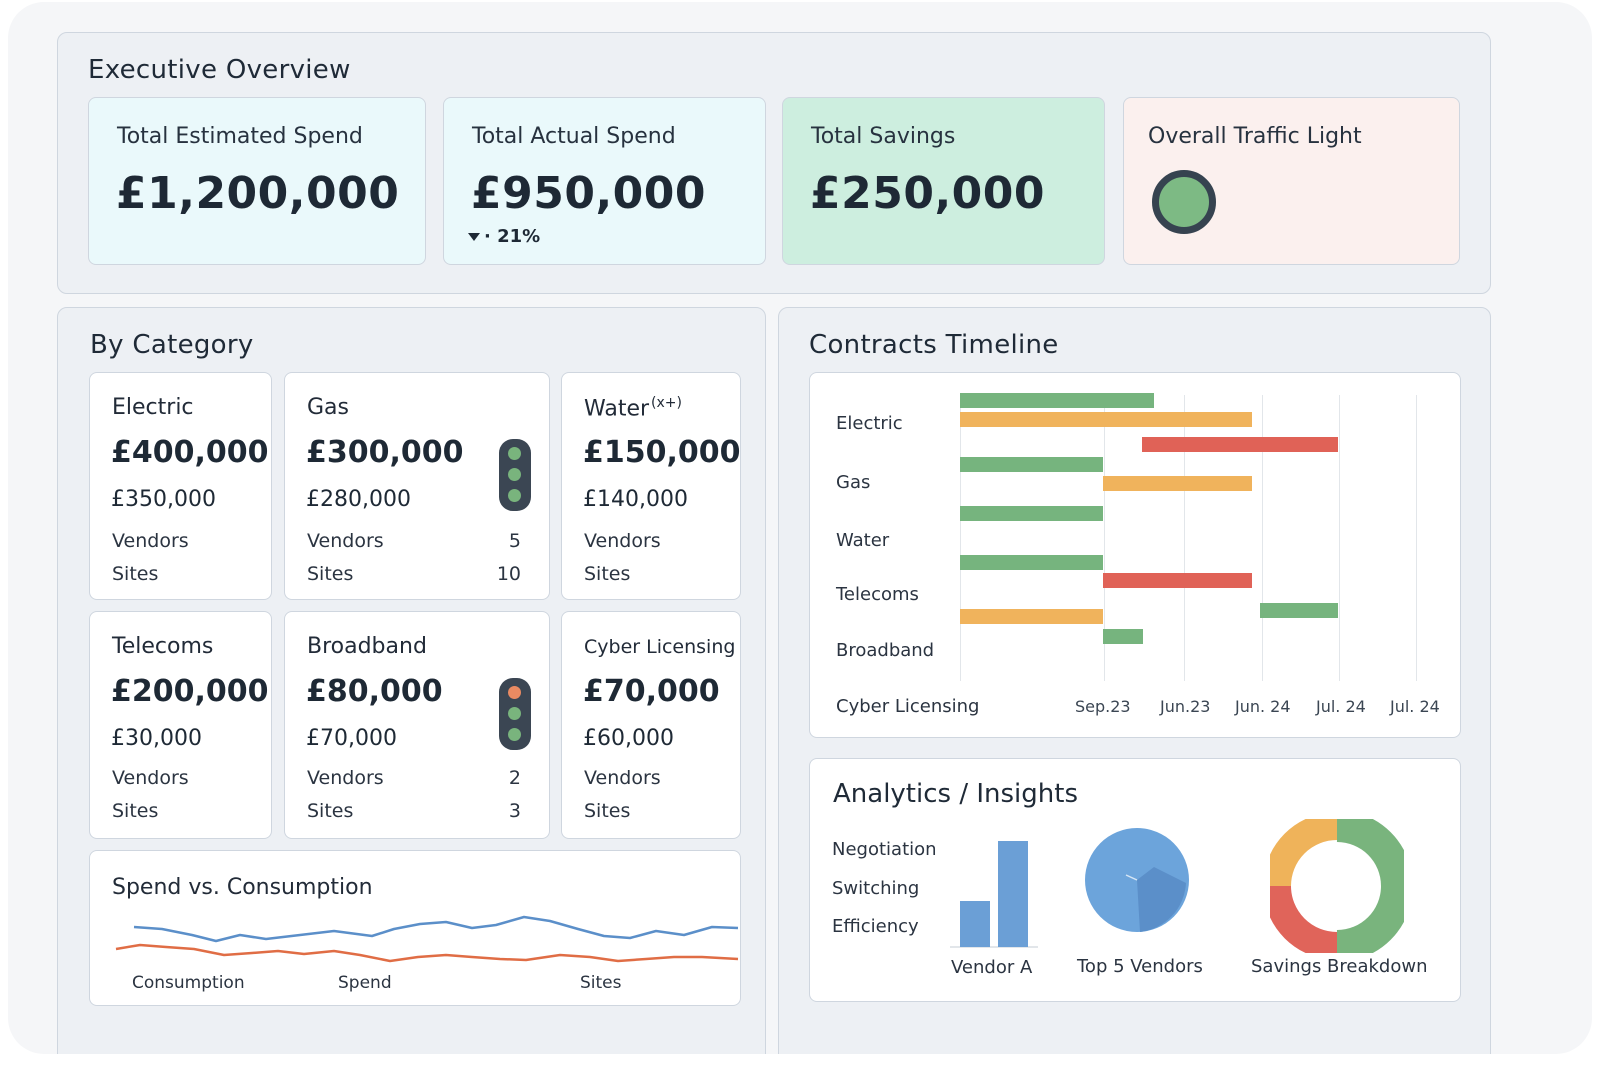 Image resolution: width=1600 pixels, height=1076 pixels. I want to click on timeline-row-label: Water, so click(863, 540).